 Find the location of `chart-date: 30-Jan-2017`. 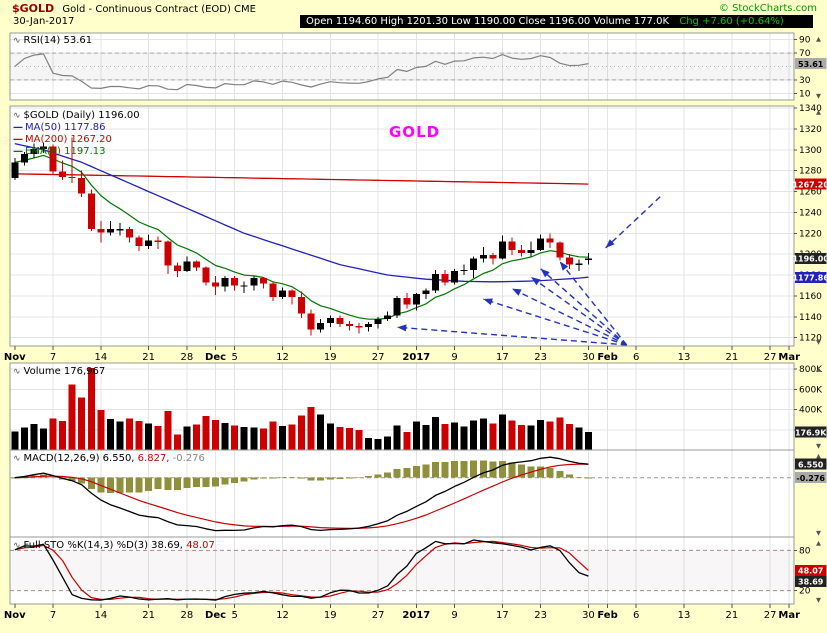

chart-date: 30-Jan-2017 is located at coordinates (44, 21).